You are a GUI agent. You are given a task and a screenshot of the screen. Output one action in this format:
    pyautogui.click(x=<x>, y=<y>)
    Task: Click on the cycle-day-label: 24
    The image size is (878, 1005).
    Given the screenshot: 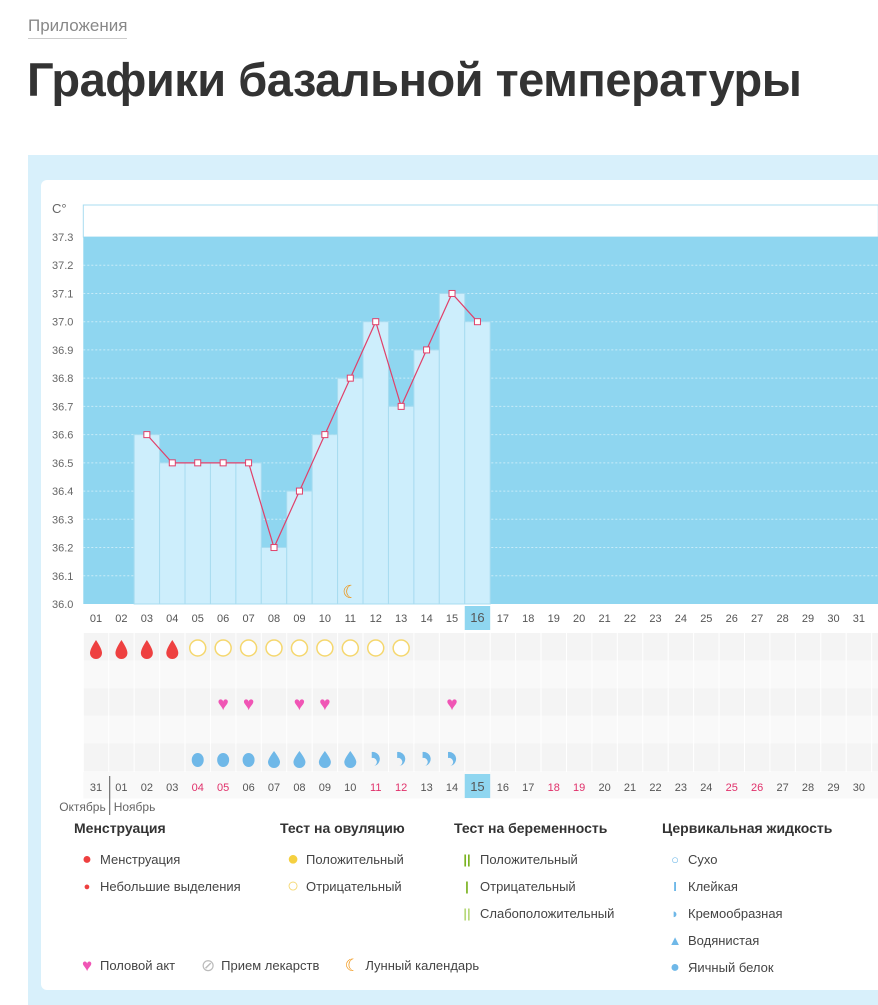 What is the action you would take?
    pyautogui.click(x=681, y=619)
    